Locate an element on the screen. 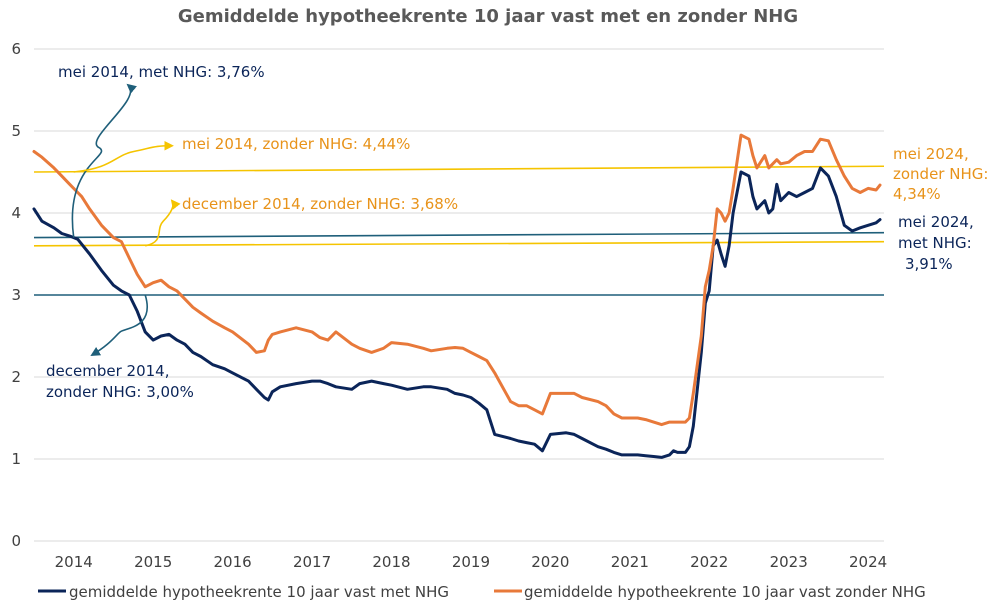 This screenshot has width=997, height=601. y-tick-label: 6 is located at coordinates (16, 49).